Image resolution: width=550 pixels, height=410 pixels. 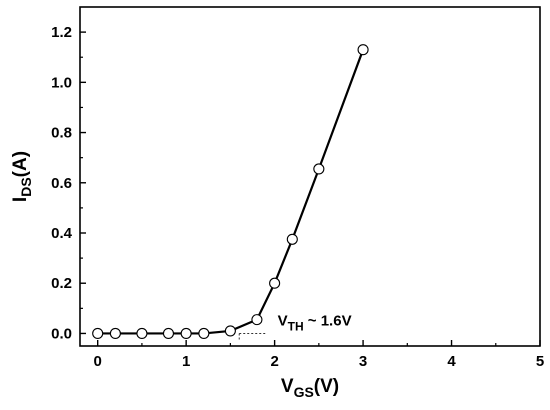 What do you see at coordinates (61, 333) in the screenshot?
I see `y-tick-label: 0.0` at bounding box center [61, 333].